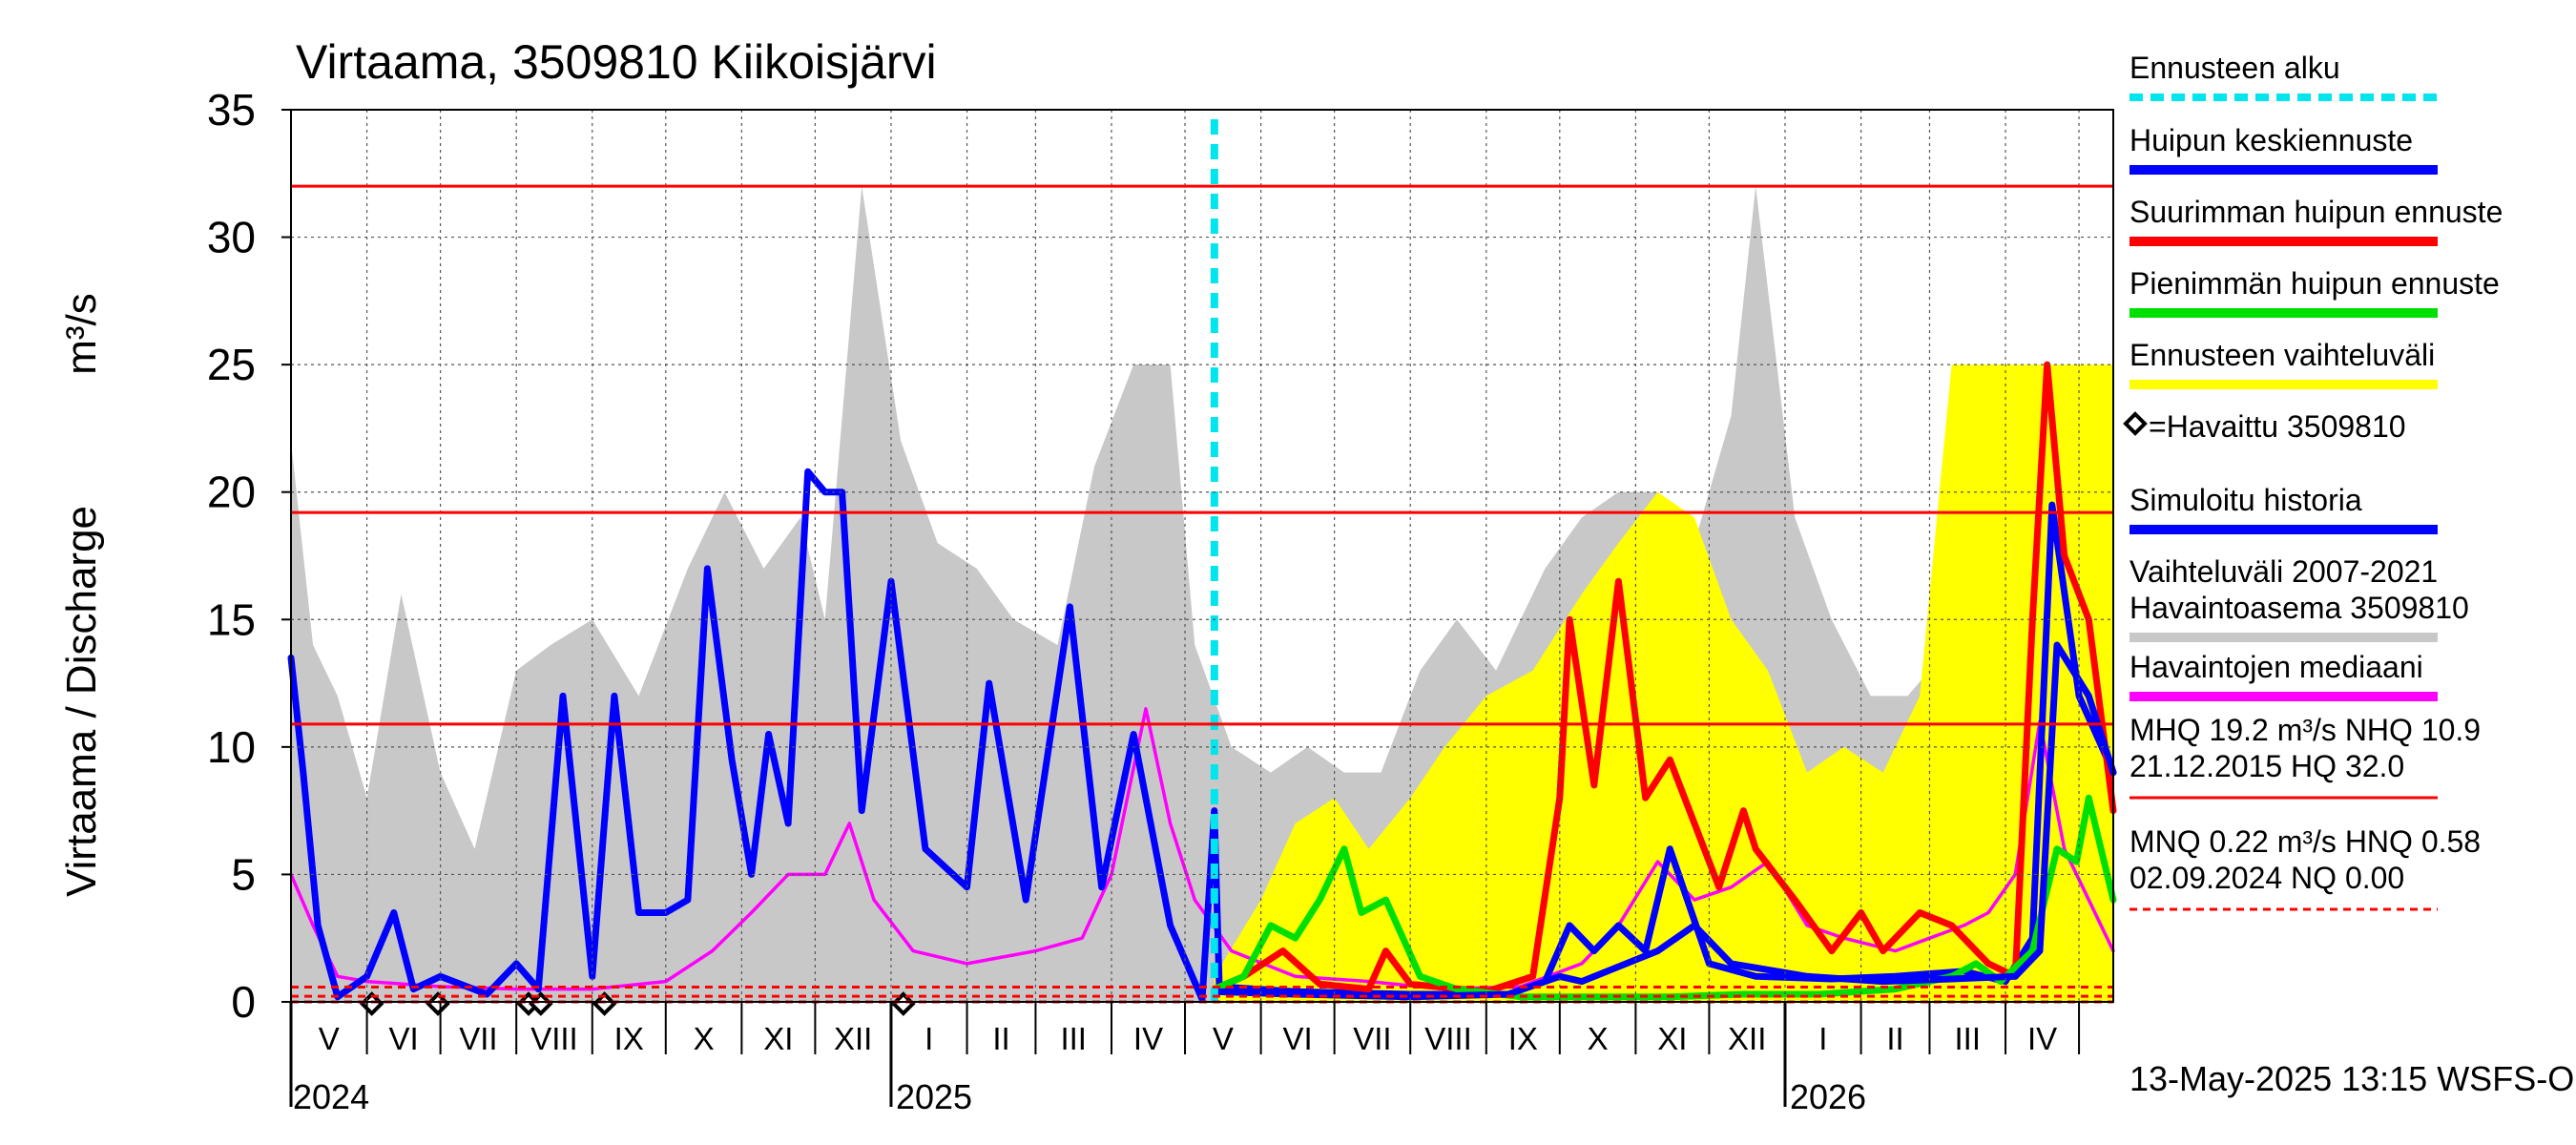 This screenshot has width=2576, height=1145. I want to click on y-tick-label: 0, so click(243, 1002).